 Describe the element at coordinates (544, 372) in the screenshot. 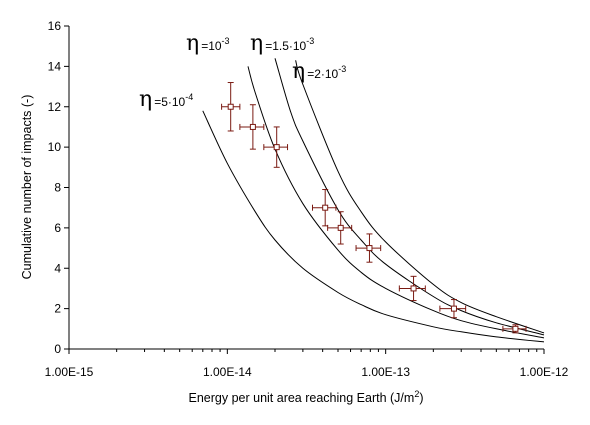

I see `x-tick-label: 1.00E-12` at that location.